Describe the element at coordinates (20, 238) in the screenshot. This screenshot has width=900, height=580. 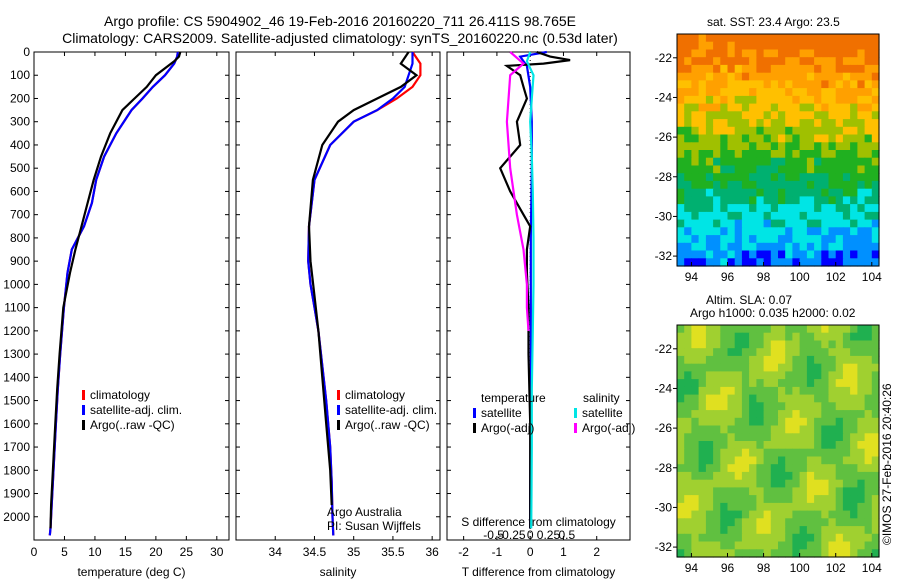
I see `depth-tick-label: 800` at that location.